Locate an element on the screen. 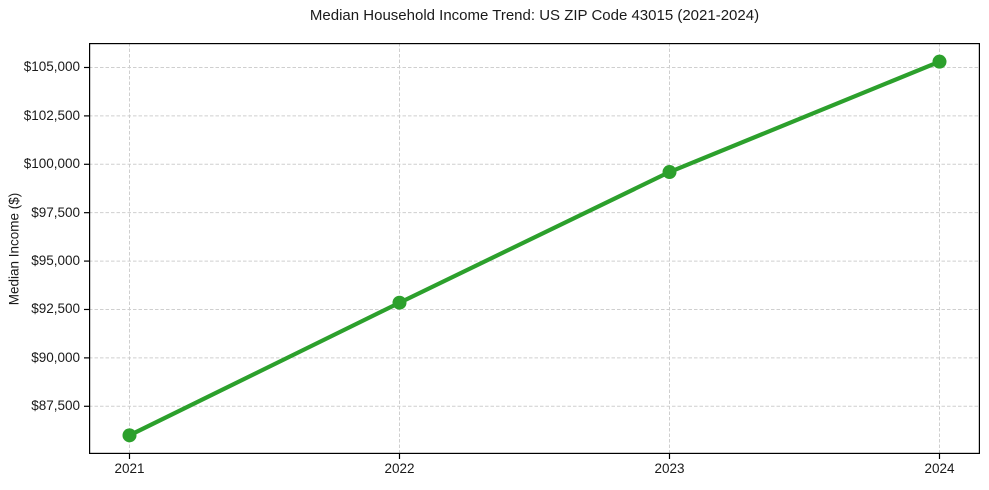  y-tick-label: $97,500 is located at coordinates (55, 212).